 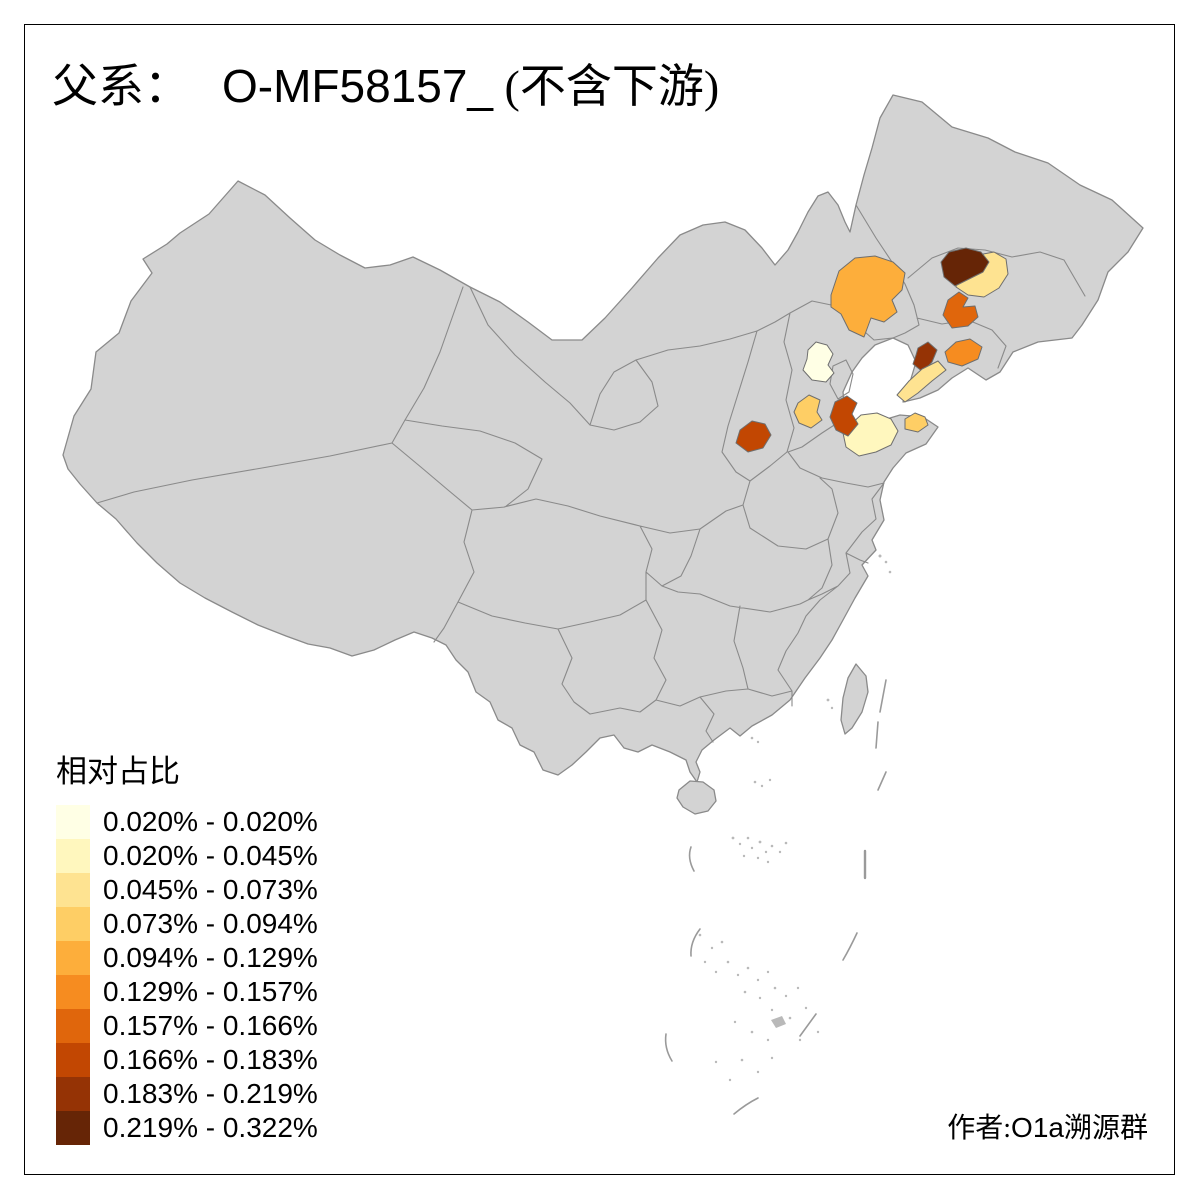 I want to click on islet-shape, so click(x=778, y=1022).